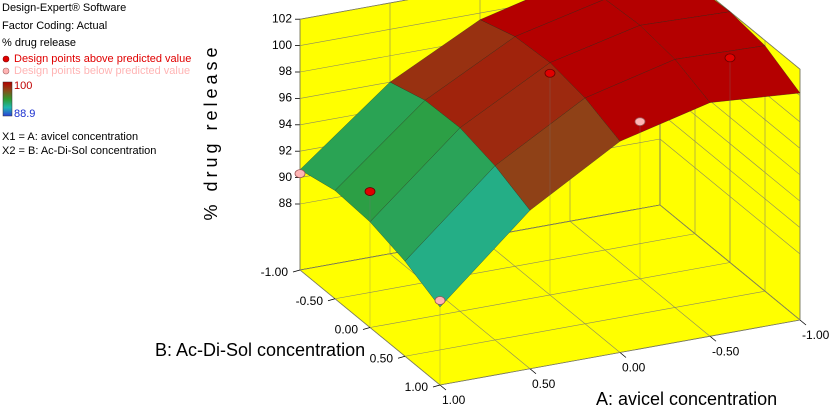 The image size is (834, 412). Describe the element at coordinates (64, 8) in the screenshot. I see `legend-line: Design-Expert® Software` at that location.